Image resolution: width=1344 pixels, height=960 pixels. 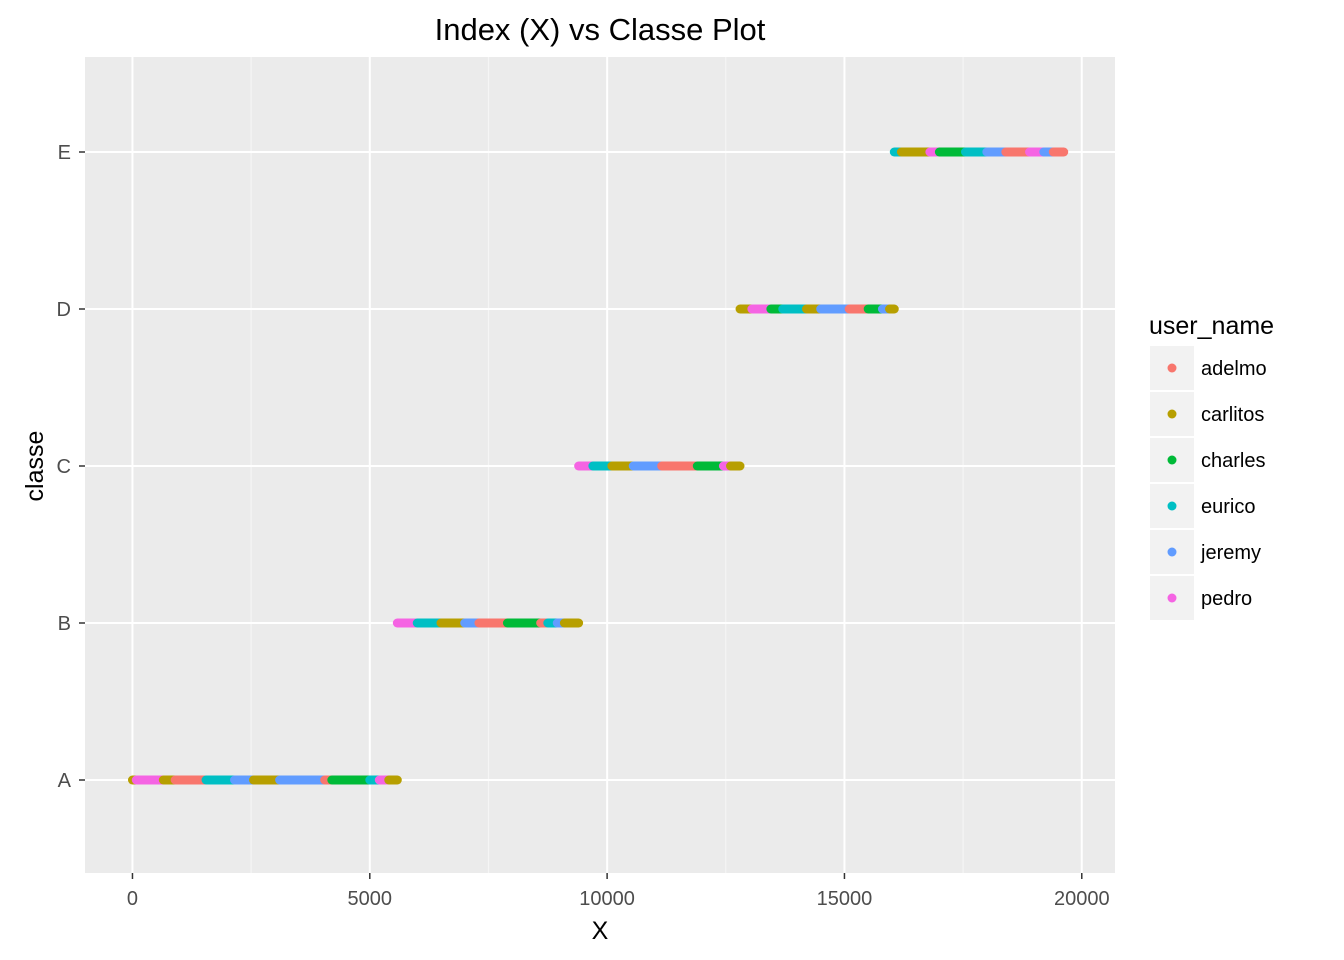 What do you see at coordinates (1172, 598) in the screenshot?
I see `legend-swatch-pedro` at bounding box center [1172, 598].